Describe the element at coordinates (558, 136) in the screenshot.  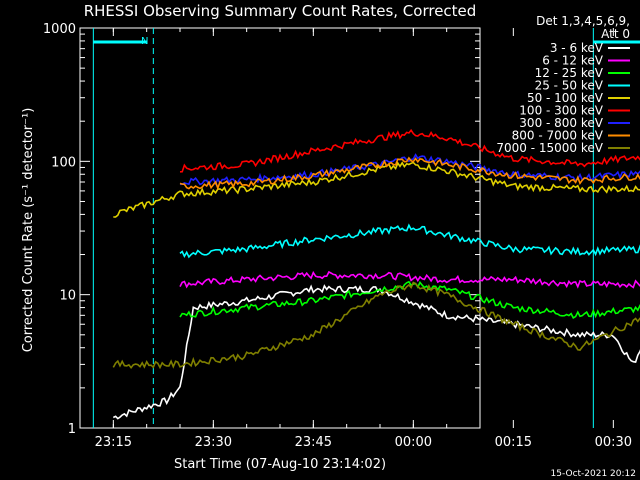
I see `legend-label: 800 - 7000 keV` at that location.